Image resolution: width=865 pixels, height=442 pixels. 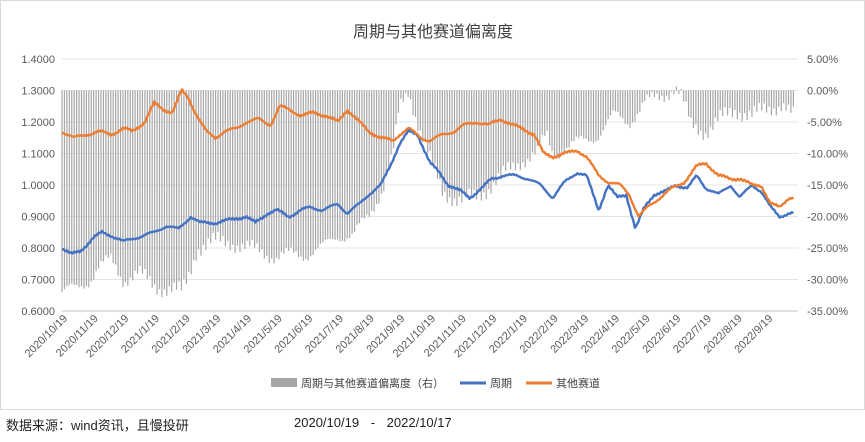 I want to click on left-tick-label: 0.6000, so click(x=38, y=312).